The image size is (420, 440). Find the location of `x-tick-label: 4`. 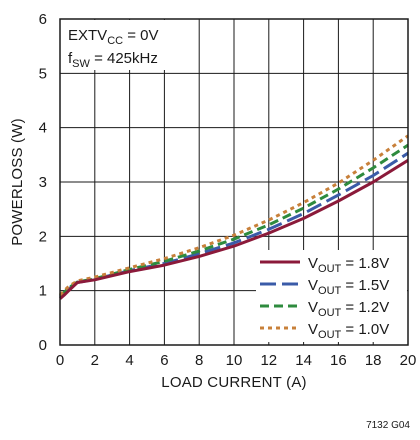

x-tick-label: 4 is located at coordinates (129, 360).